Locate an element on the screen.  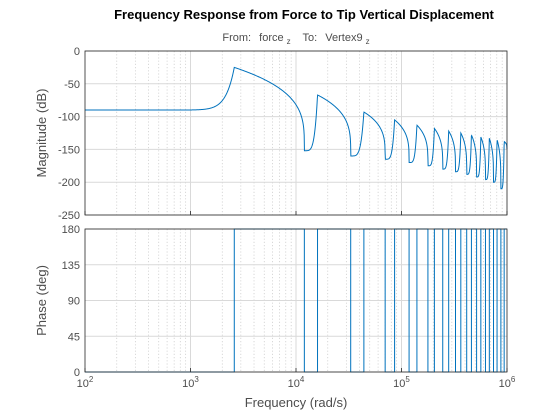
frequency-axis-label: Frequency (rad/s) is located at coordinates (296, 402).